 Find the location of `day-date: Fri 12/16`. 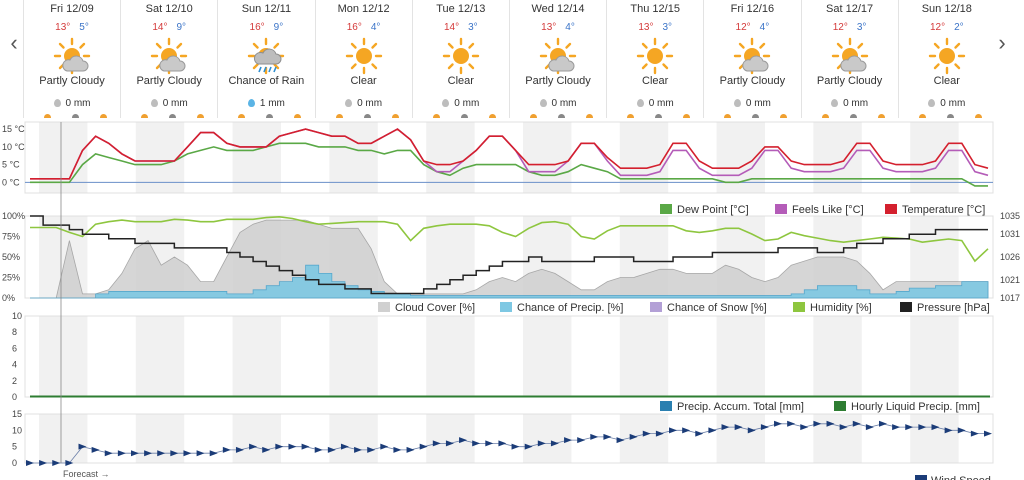

day-date: Fri 12/16 is located at coordinates (752, 9).